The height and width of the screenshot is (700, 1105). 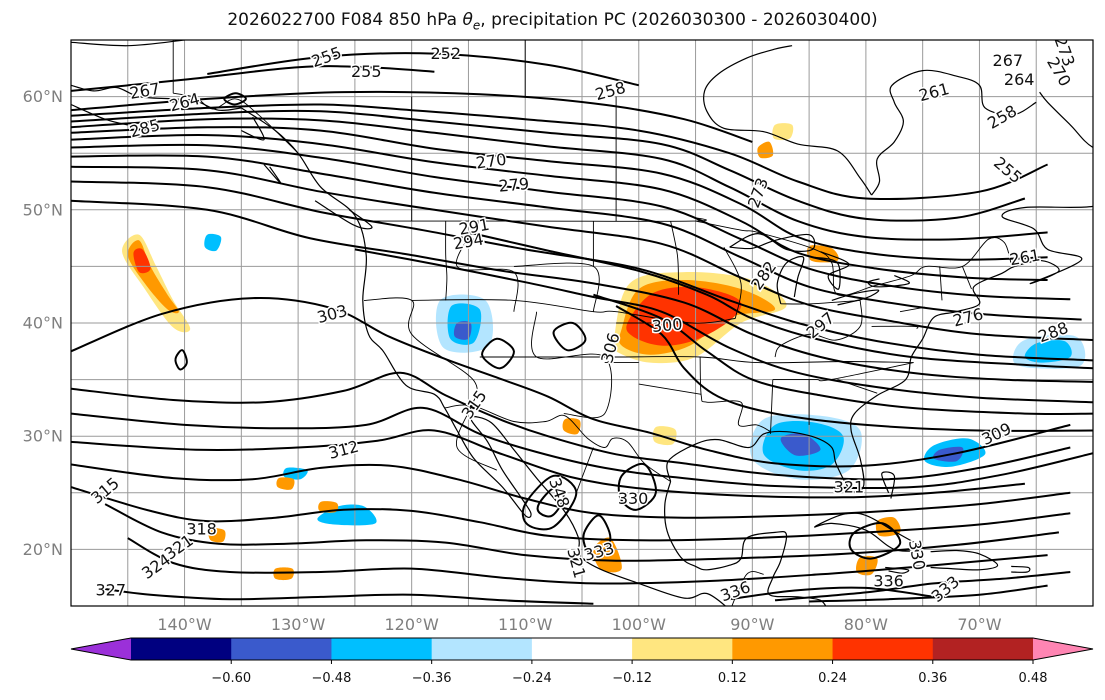 What do you see at coordinates (979, 624) in the screenshot?
I see `lon-tick-label: 70°W` at bounding box center [979, 624].